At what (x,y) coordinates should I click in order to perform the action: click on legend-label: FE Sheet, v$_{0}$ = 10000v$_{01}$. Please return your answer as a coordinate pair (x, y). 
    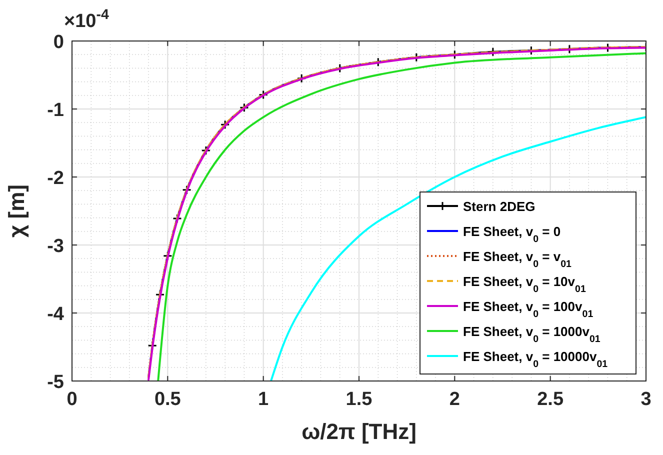
    Looking at the image, I should click on (535, 359).